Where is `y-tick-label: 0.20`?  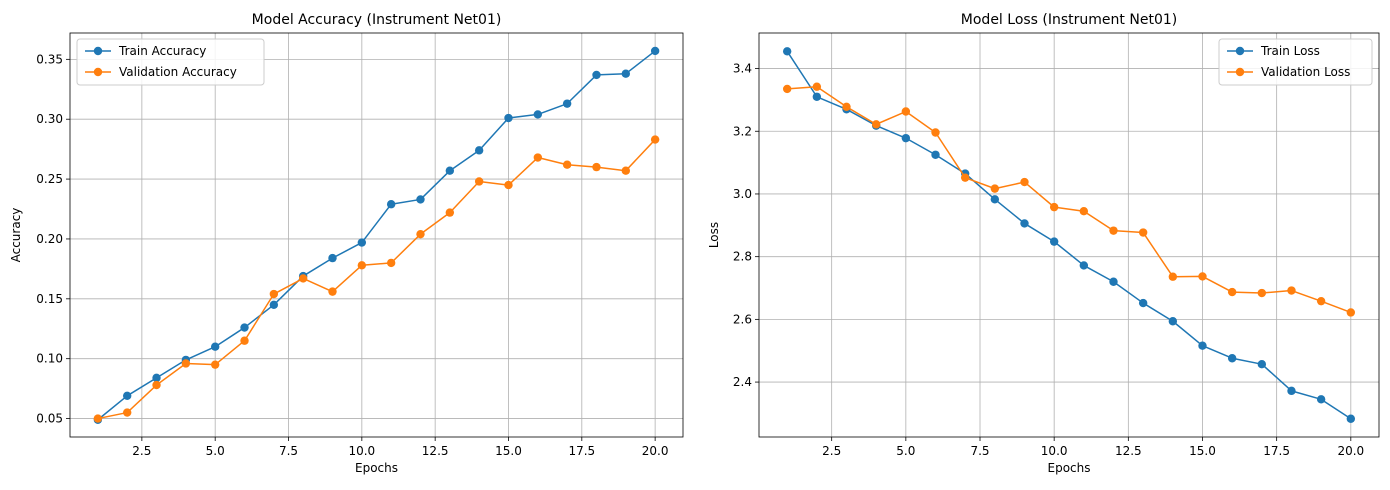 y-tick-label: 0.20 is located at coordinates (49, 239).